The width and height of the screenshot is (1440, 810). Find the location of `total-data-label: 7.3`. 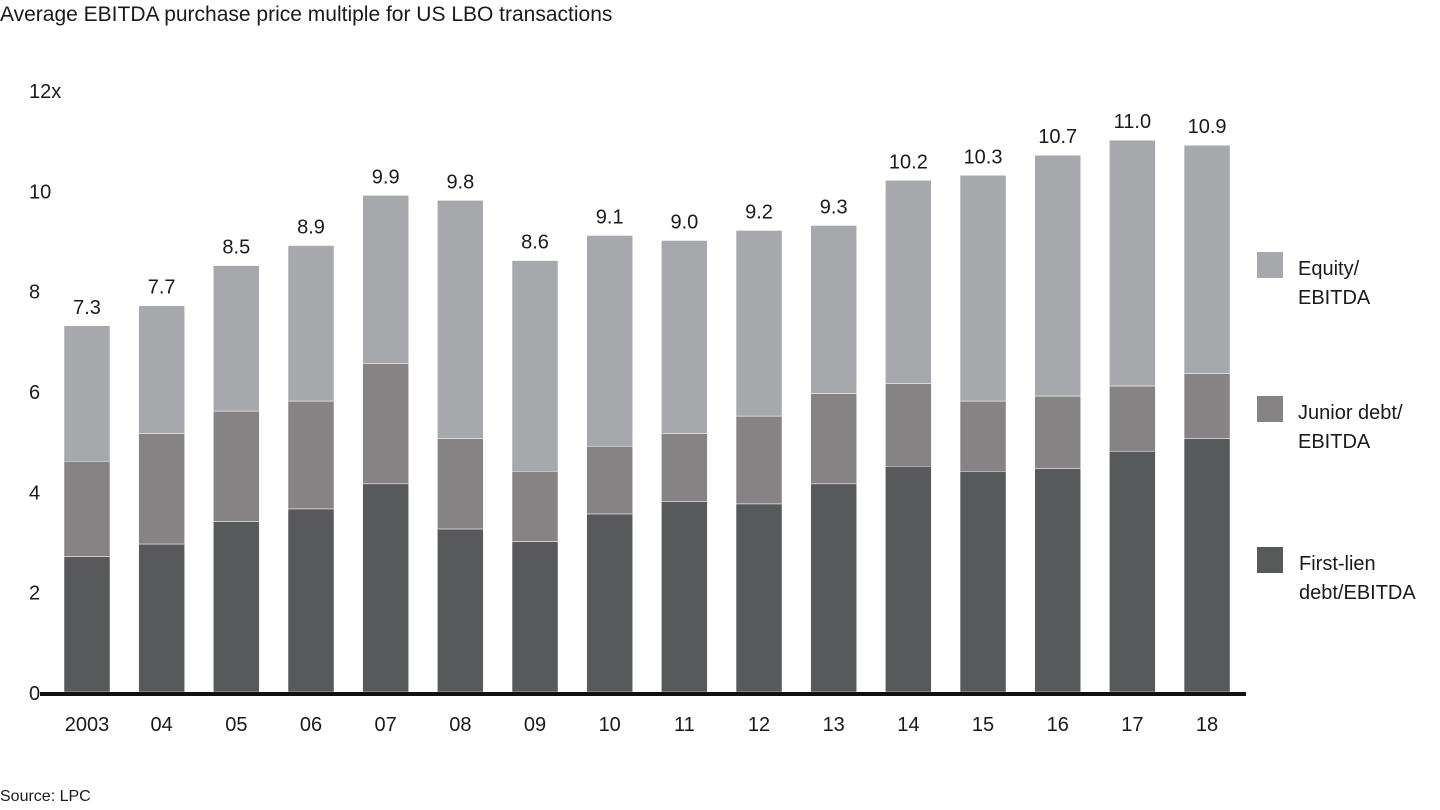

total-data-label: 7.3 is located at coordinates (87, 308).